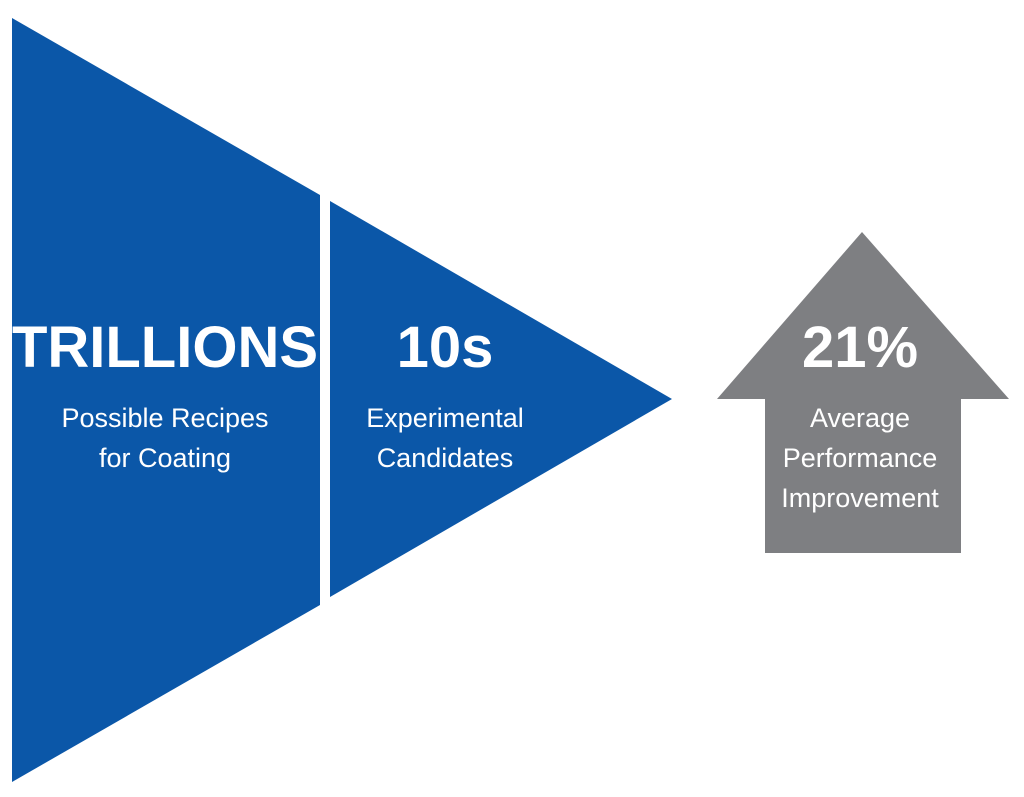 The width and height of the screenshot is (1024, 797). Describe the element at coordinates (165, 438) in the screenshot. I see `stage-1-description: Possible Recipes for Coating` at that location.